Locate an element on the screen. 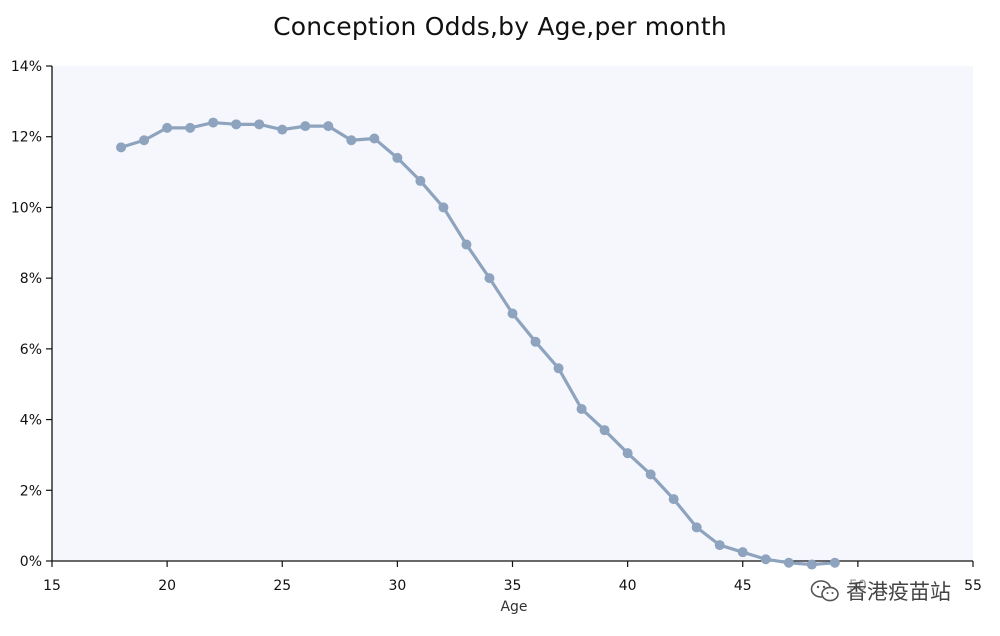  y-tick-label: 14% is located at coordinates (26, 67).